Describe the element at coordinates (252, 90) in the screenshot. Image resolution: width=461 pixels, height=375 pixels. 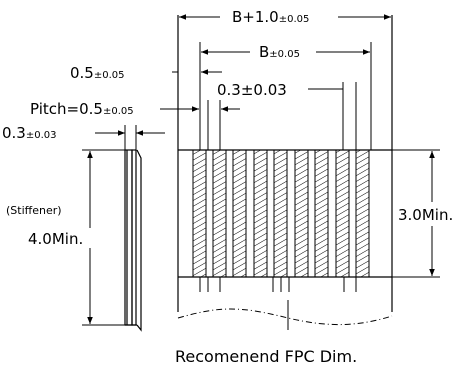
I see `trace-width-label: 0.3±0.03` at that location.